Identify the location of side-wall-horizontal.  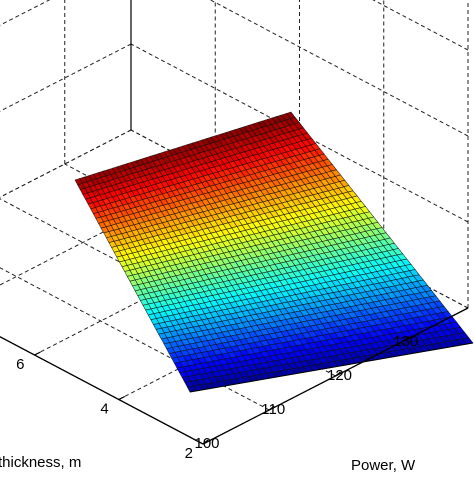
(420, 25).